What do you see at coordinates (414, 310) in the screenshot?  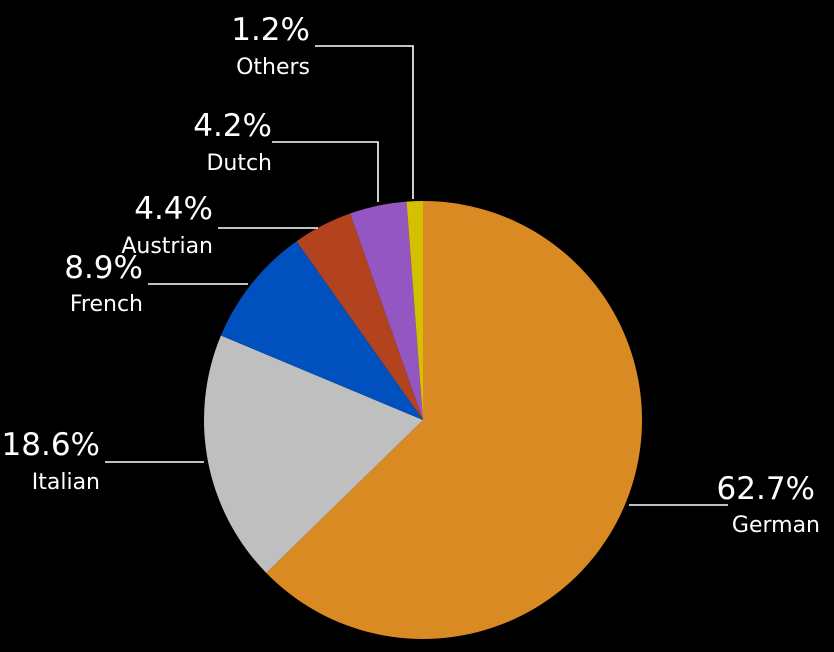 I see `pie-slice-others` at bounding box center [414, 310].